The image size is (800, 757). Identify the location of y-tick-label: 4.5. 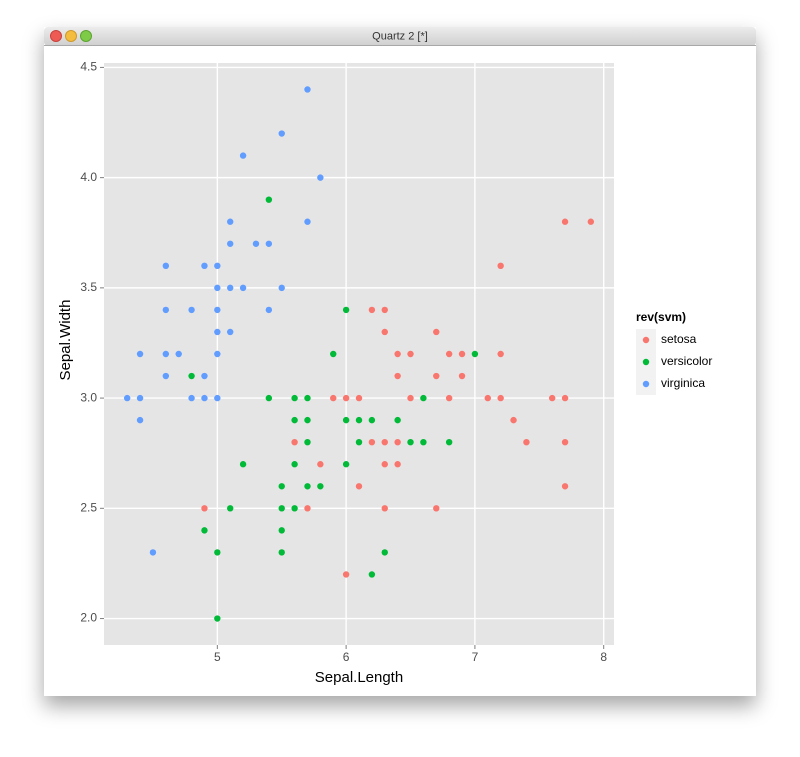
(88, 67).